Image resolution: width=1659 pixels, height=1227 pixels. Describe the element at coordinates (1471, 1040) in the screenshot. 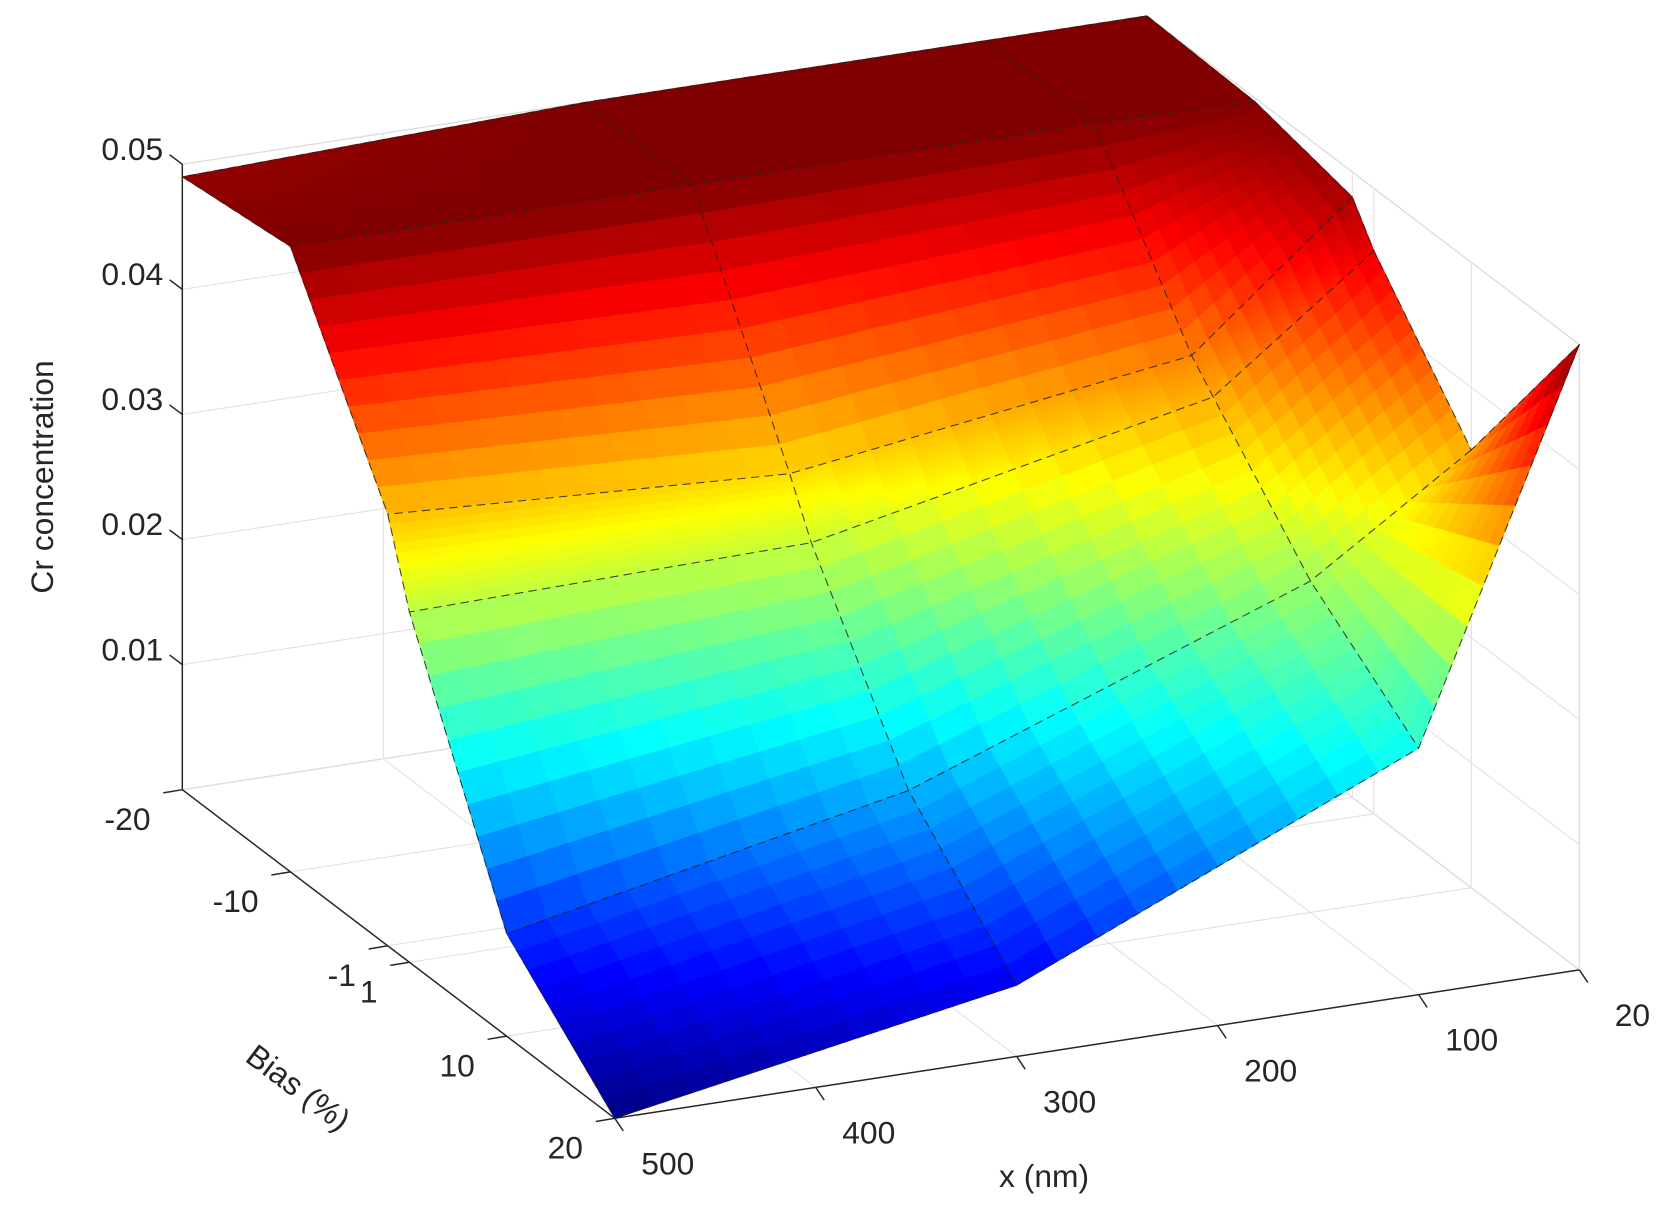

I see `x-tick-label: 100` at that location.